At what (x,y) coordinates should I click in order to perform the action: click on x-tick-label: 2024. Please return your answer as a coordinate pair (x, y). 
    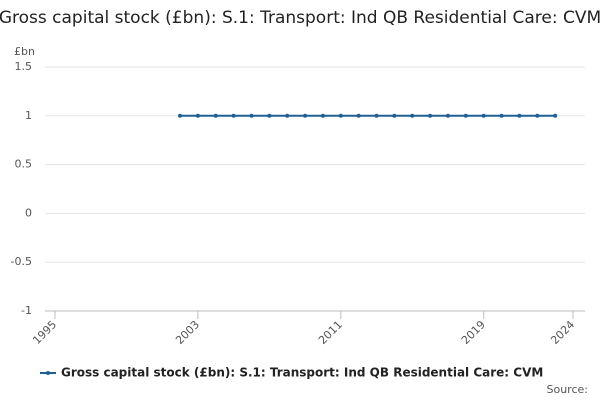
    Looking at the image, I should click on (562, 332).